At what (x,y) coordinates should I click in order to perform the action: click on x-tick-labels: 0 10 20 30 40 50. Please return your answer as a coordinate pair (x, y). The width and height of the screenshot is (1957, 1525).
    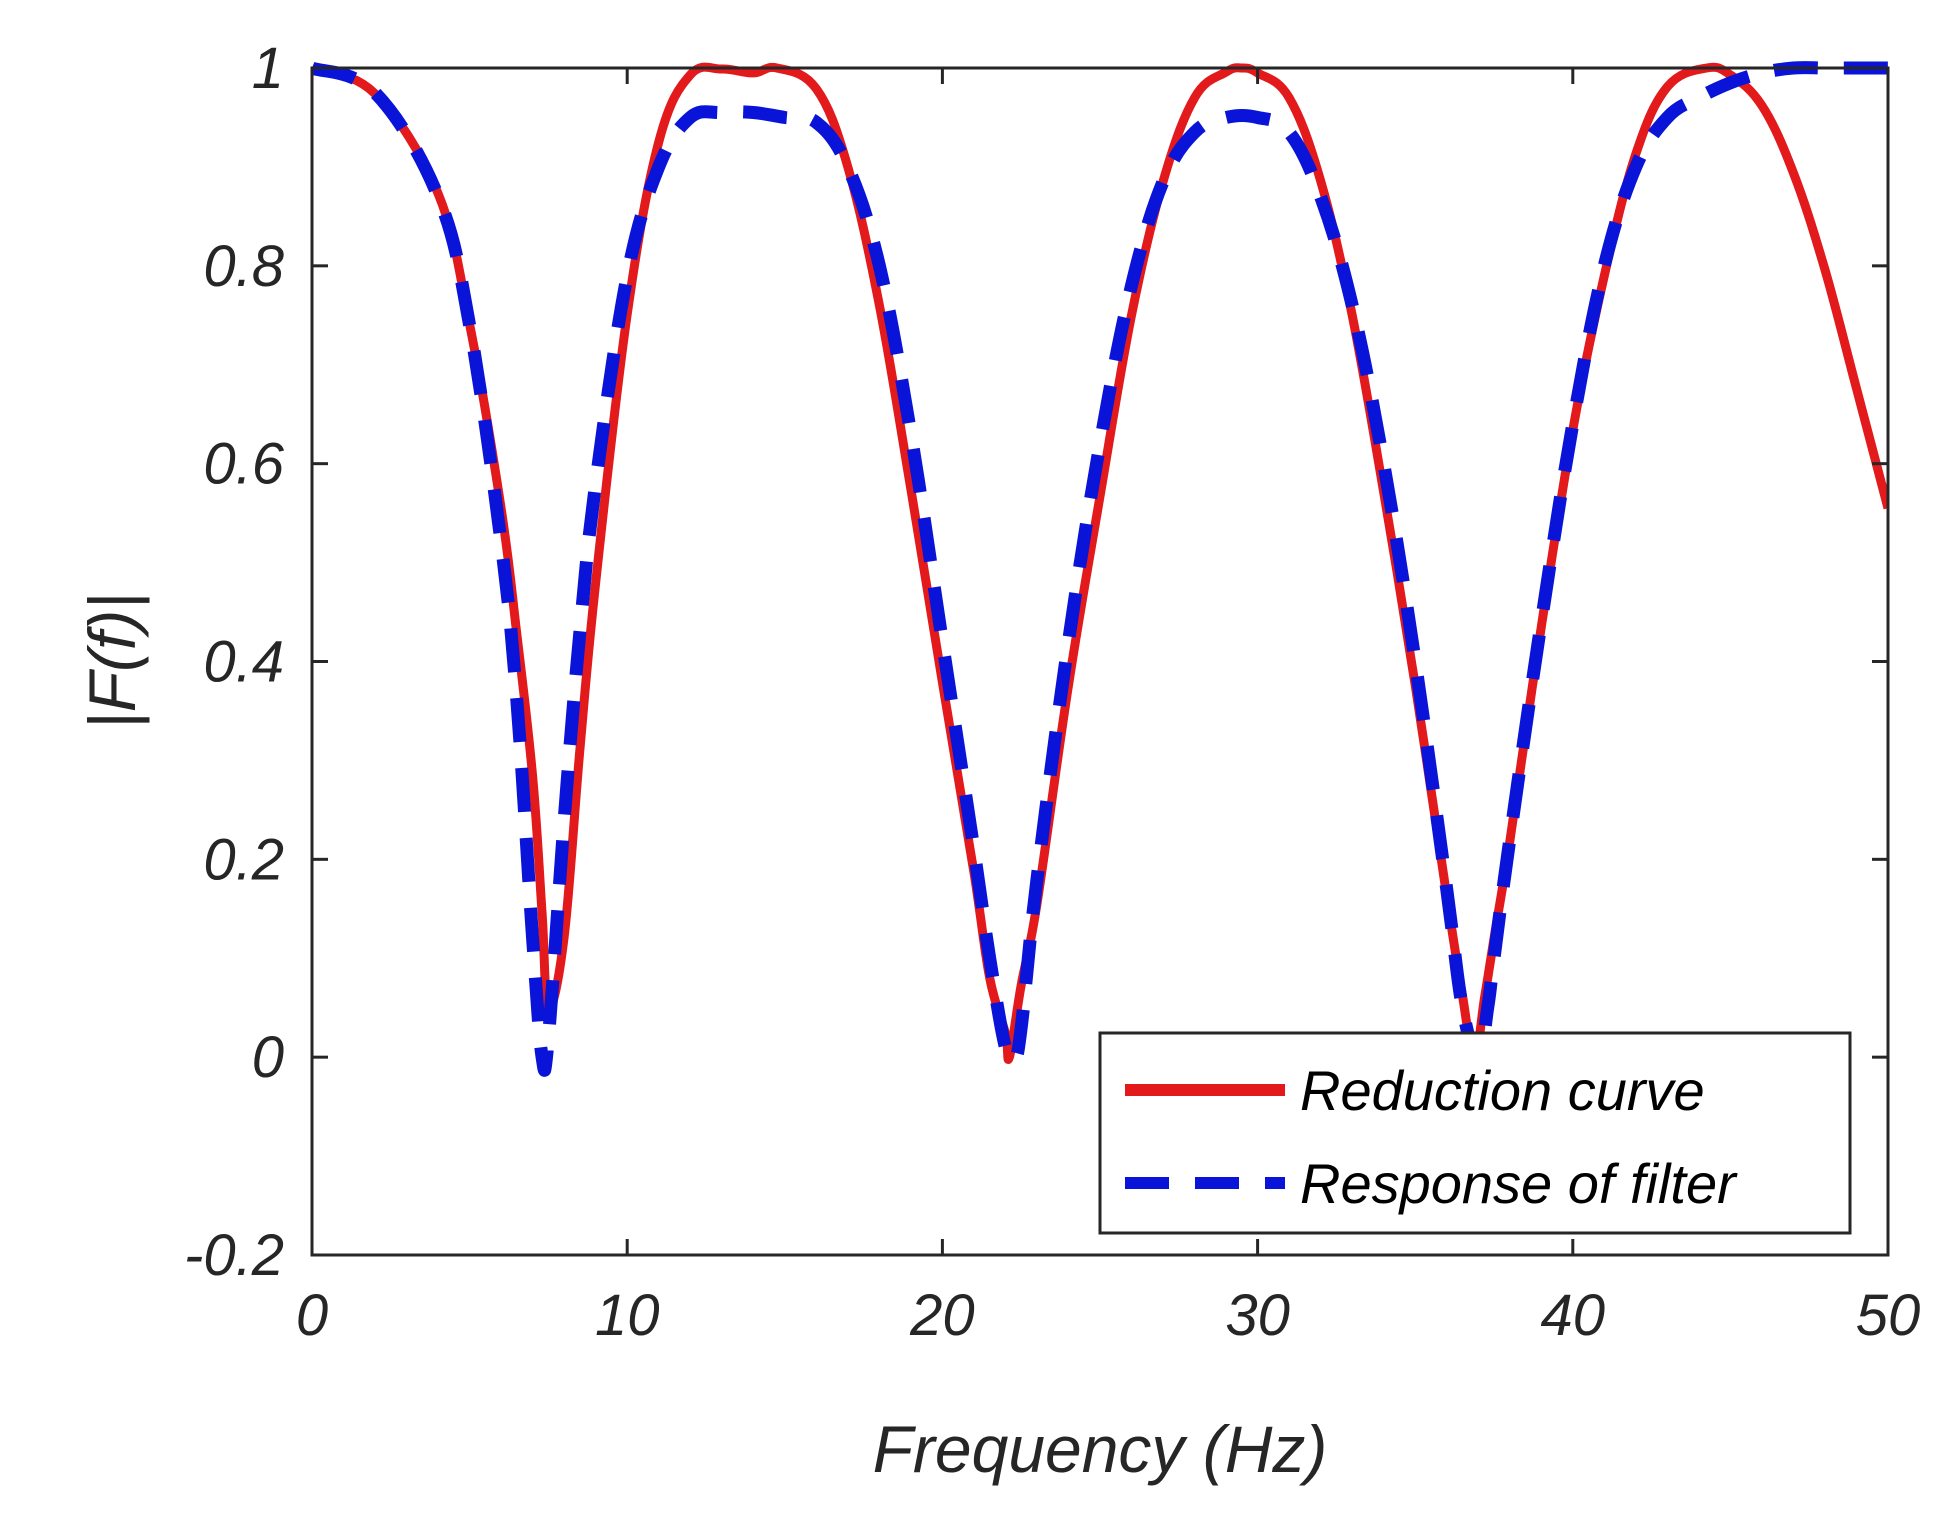
    Looking at the image, I should click on (1108, 1315).